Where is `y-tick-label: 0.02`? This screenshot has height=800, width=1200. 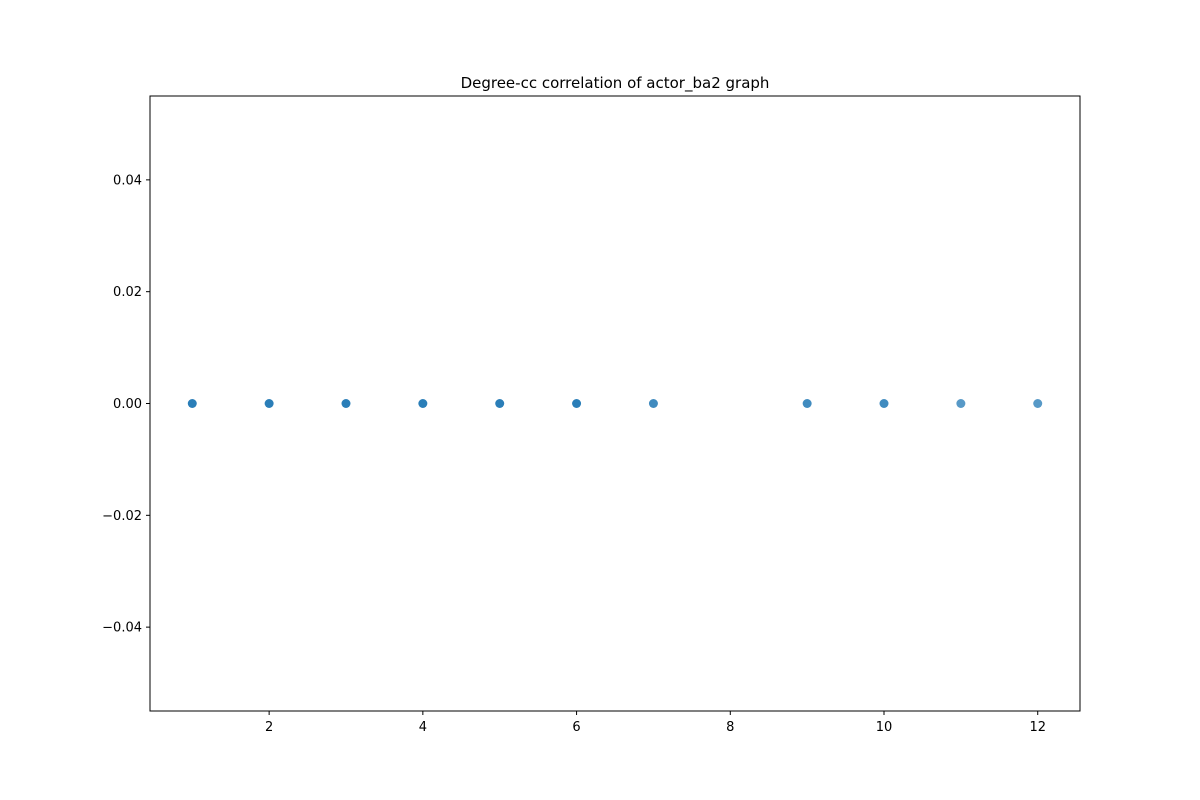 y-tick-label: 0.02 is located at coordinates (127, 292).